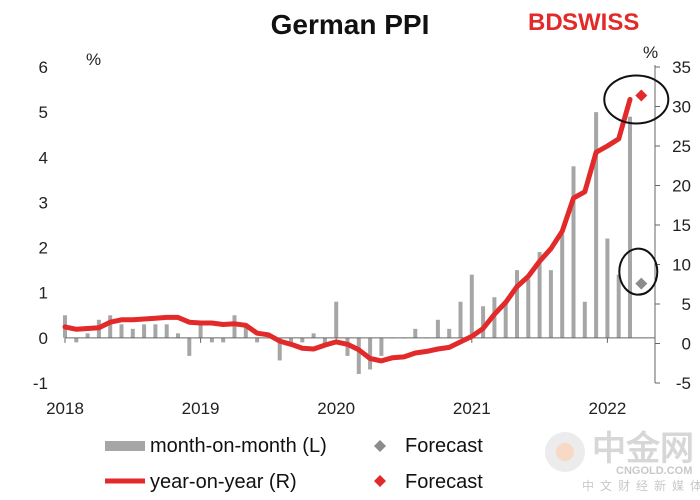 The image size is (700, 500). Describe the element at coordinates (545, 22) in the screenshot. I see `brand-logo-bd: BD` at that location.